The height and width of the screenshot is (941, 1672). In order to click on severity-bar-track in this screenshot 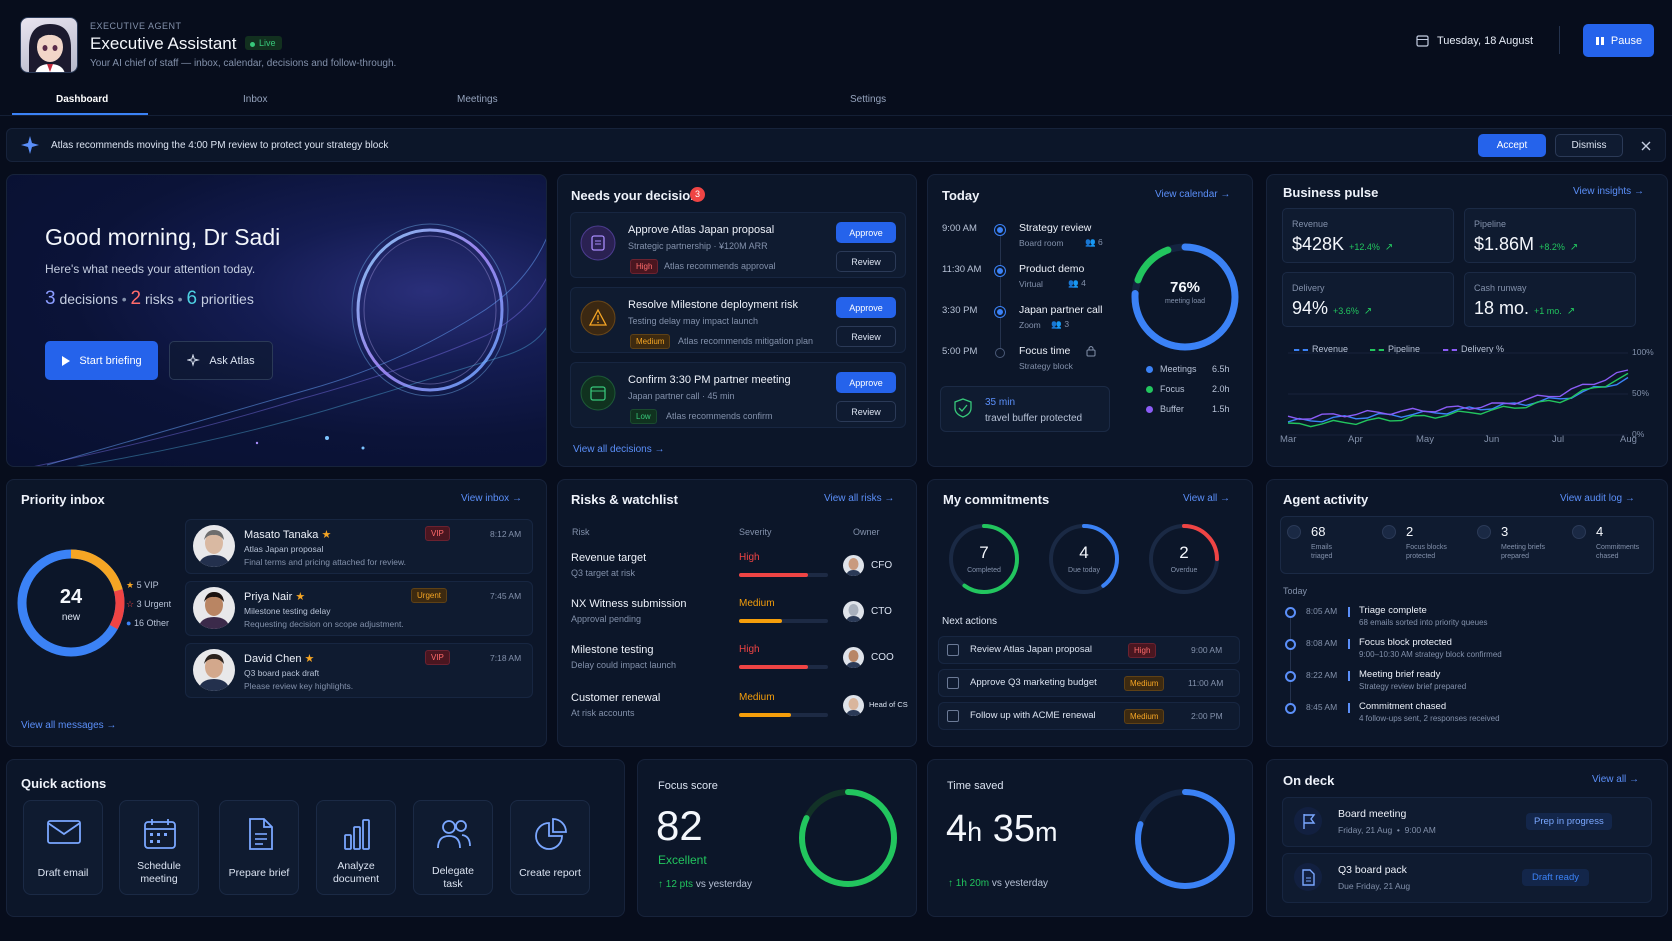, I will do `click(783, 667)`.